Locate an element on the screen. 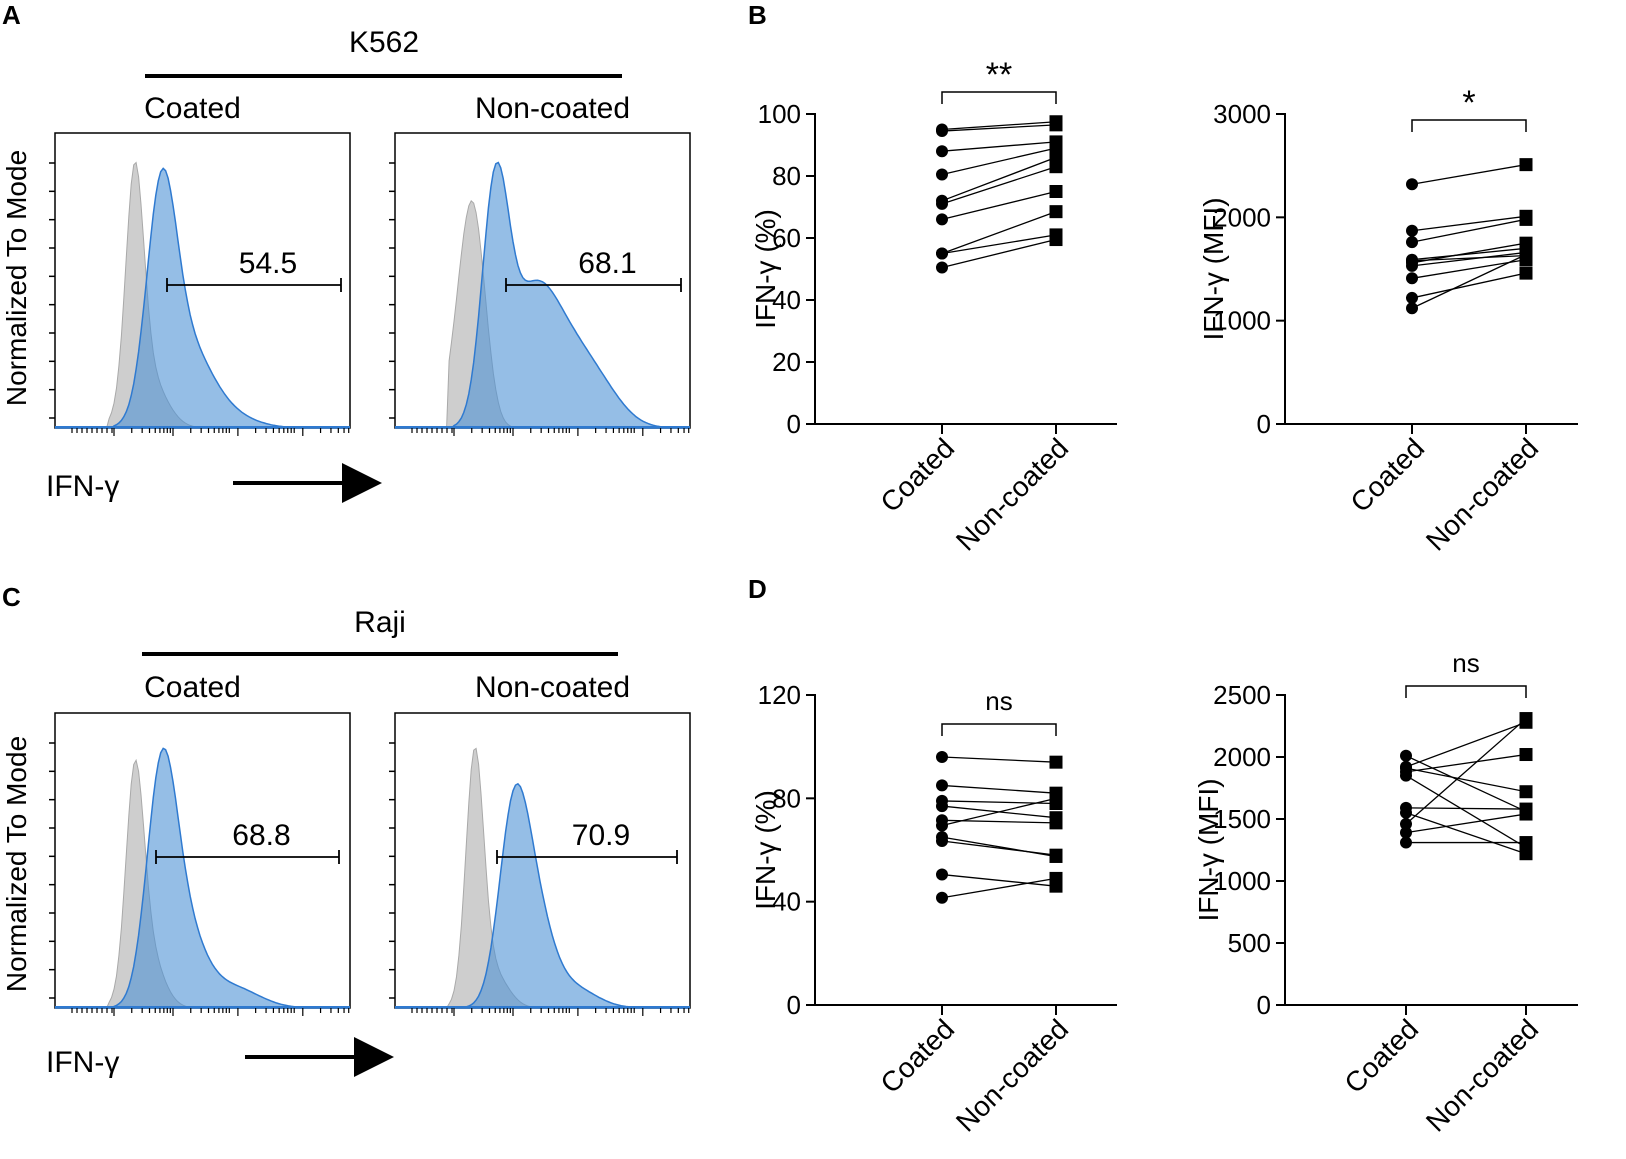  gate-percentage: 68.1 is located at coordinates (607, 263).